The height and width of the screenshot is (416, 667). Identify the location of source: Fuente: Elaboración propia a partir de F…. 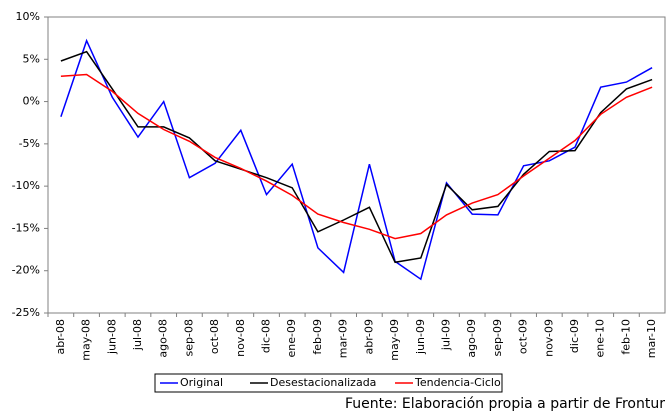
(505, 404).